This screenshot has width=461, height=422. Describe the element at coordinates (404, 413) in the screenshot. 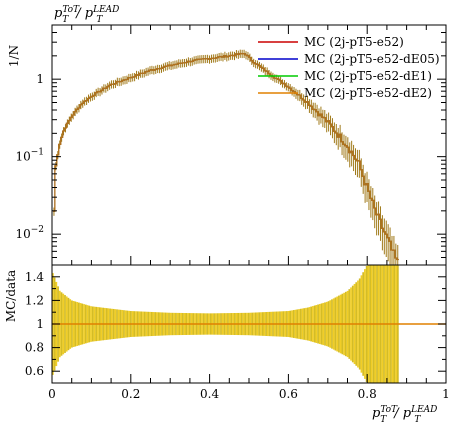

I see `x-axis-label: pToT T / pLEAD T` at that location.